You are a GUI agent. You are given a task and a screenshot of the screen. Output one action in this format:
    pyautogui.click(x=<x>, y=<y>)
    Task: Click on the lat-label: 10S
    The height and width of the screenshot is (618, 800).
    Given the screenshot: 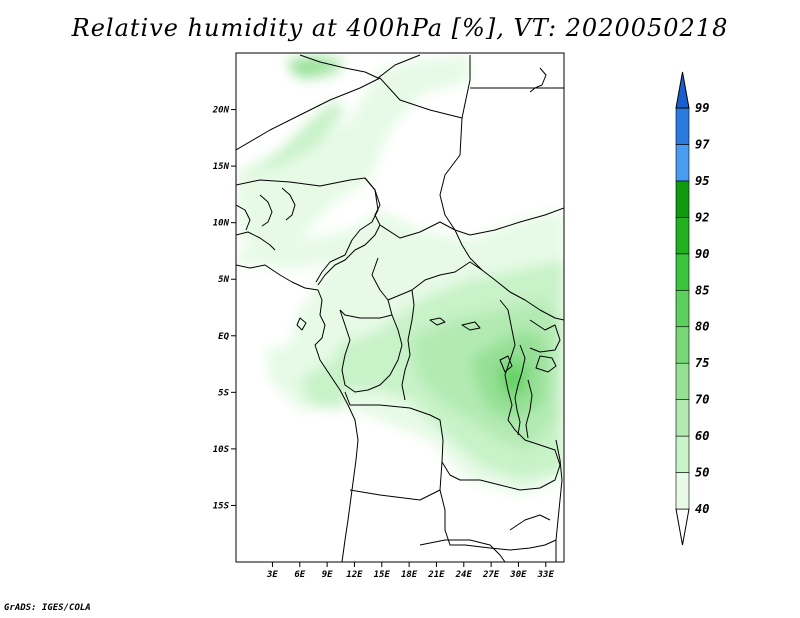 What is the action you would take?
    pyautogui.click(x=221, y=450)
    